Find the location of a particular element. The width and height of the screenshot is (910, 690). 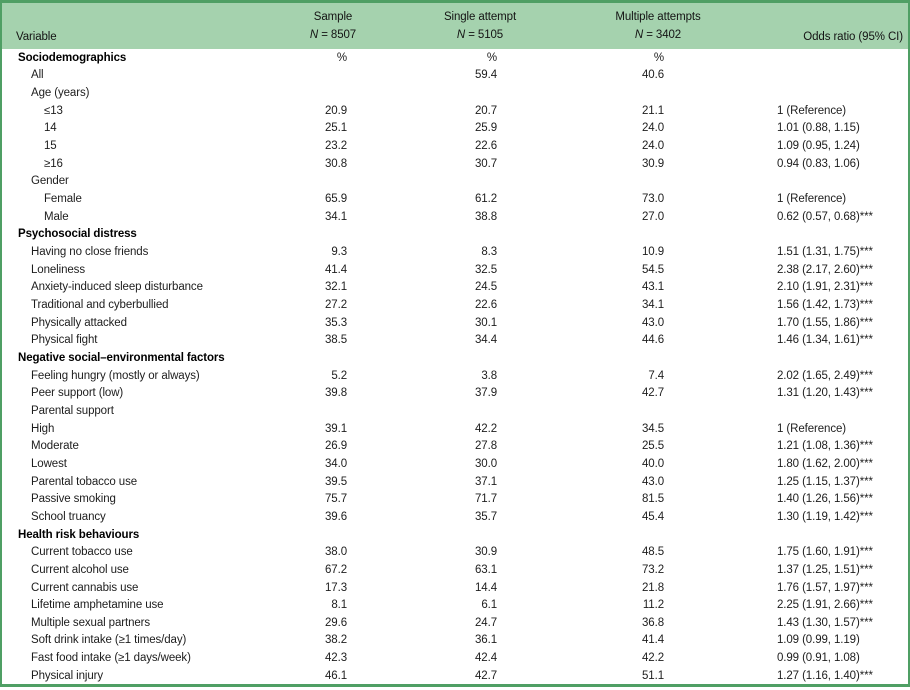

cell-multiple-percent: 41.4 is located at coordinates (653, 640).